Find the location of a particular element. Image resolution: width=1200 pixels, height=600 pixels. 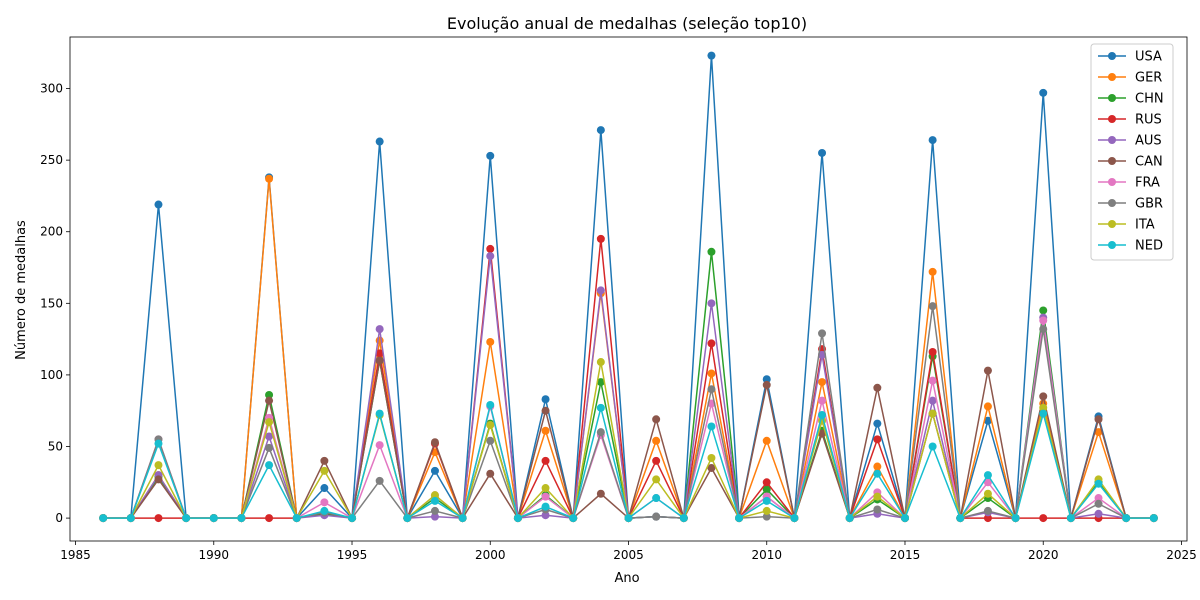

data-point-fra-2018 is located at coordinates (987, 482).